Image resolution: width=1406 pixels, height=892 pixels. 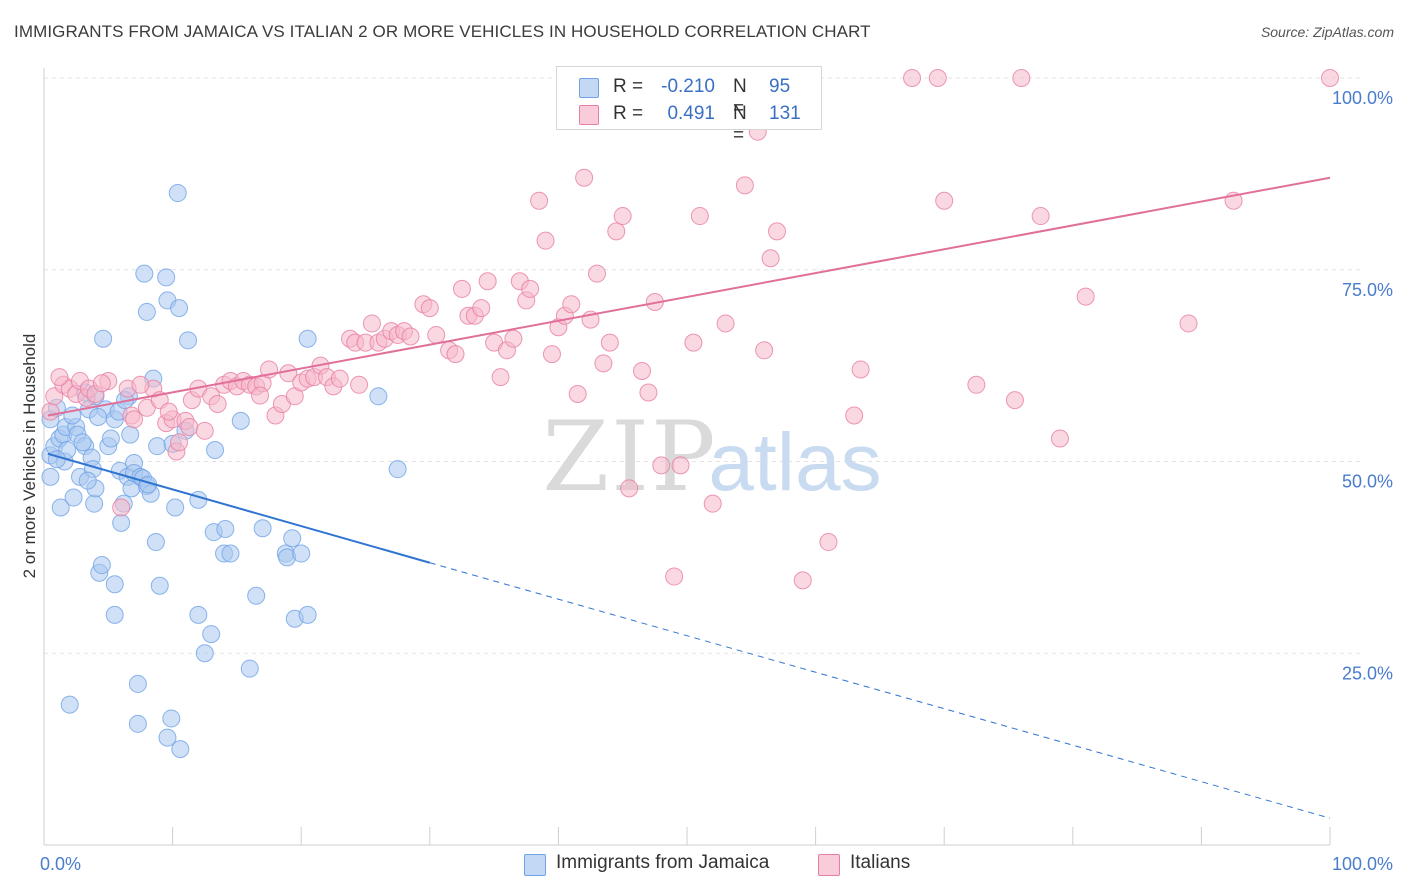 What do you see at coordinates (1362, 98) in the screenshot?
I see `y-tick-label: 100.0%` at bounding box center [1362, 98].